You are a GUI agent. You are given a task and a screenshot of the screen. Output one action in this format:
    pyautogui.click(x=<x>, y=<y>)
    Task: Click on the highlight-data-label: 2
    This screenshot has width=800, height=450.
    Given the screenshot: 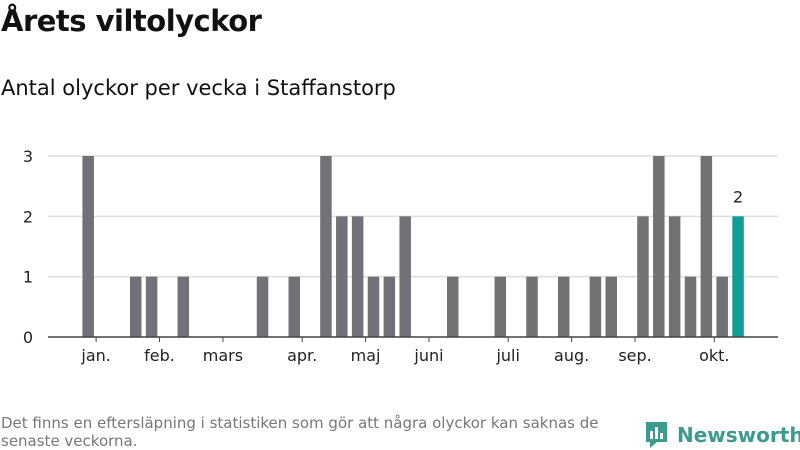 What is the action you would take?
    pyautogui.click(x=738, y=196)
    